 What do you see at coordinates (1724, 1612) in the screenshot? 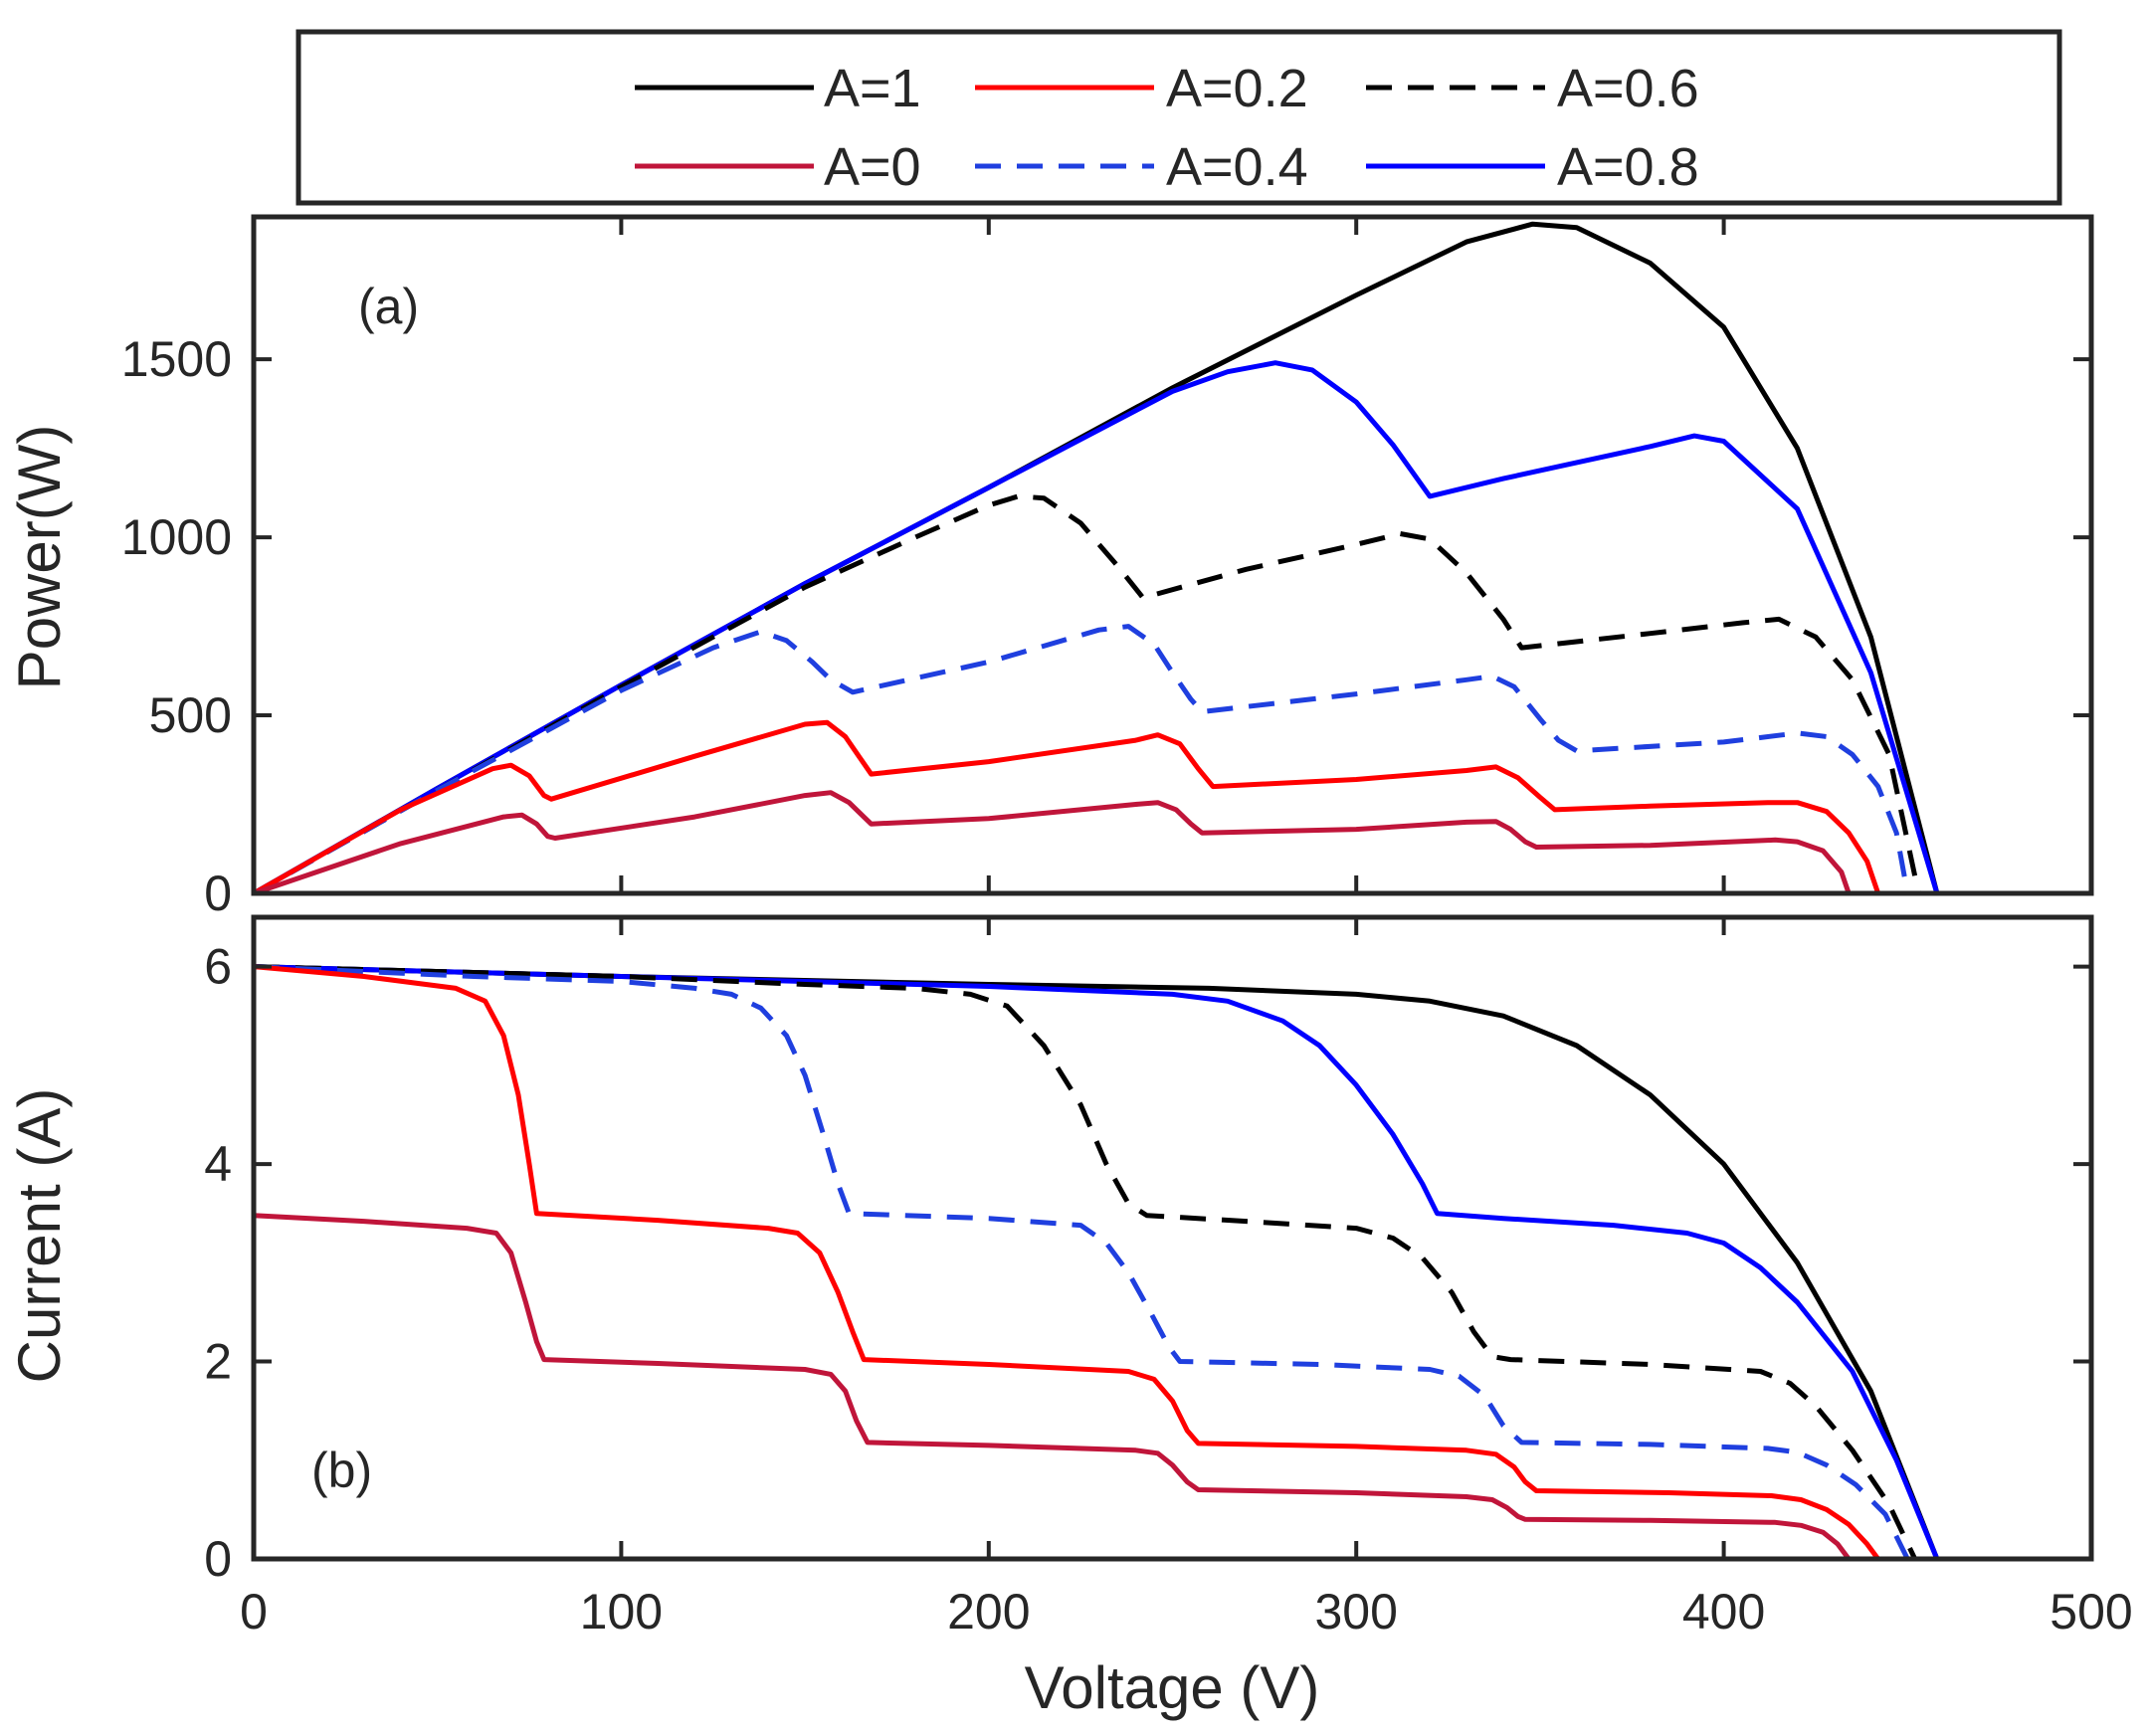
I see `current-xtick-label: 400` at bounding box center [1724, 1612].